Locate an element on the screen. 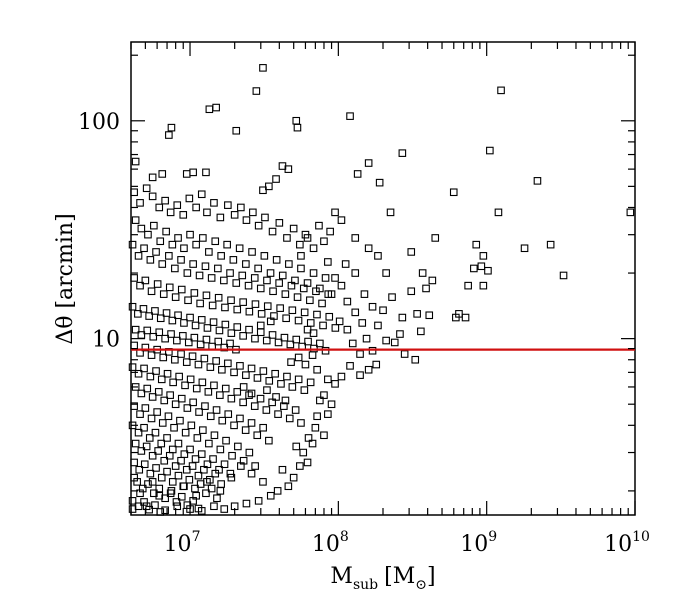 This screenshot has width=675, height=600. x-tick-label: 1010 is located at coordinates (627, 543).